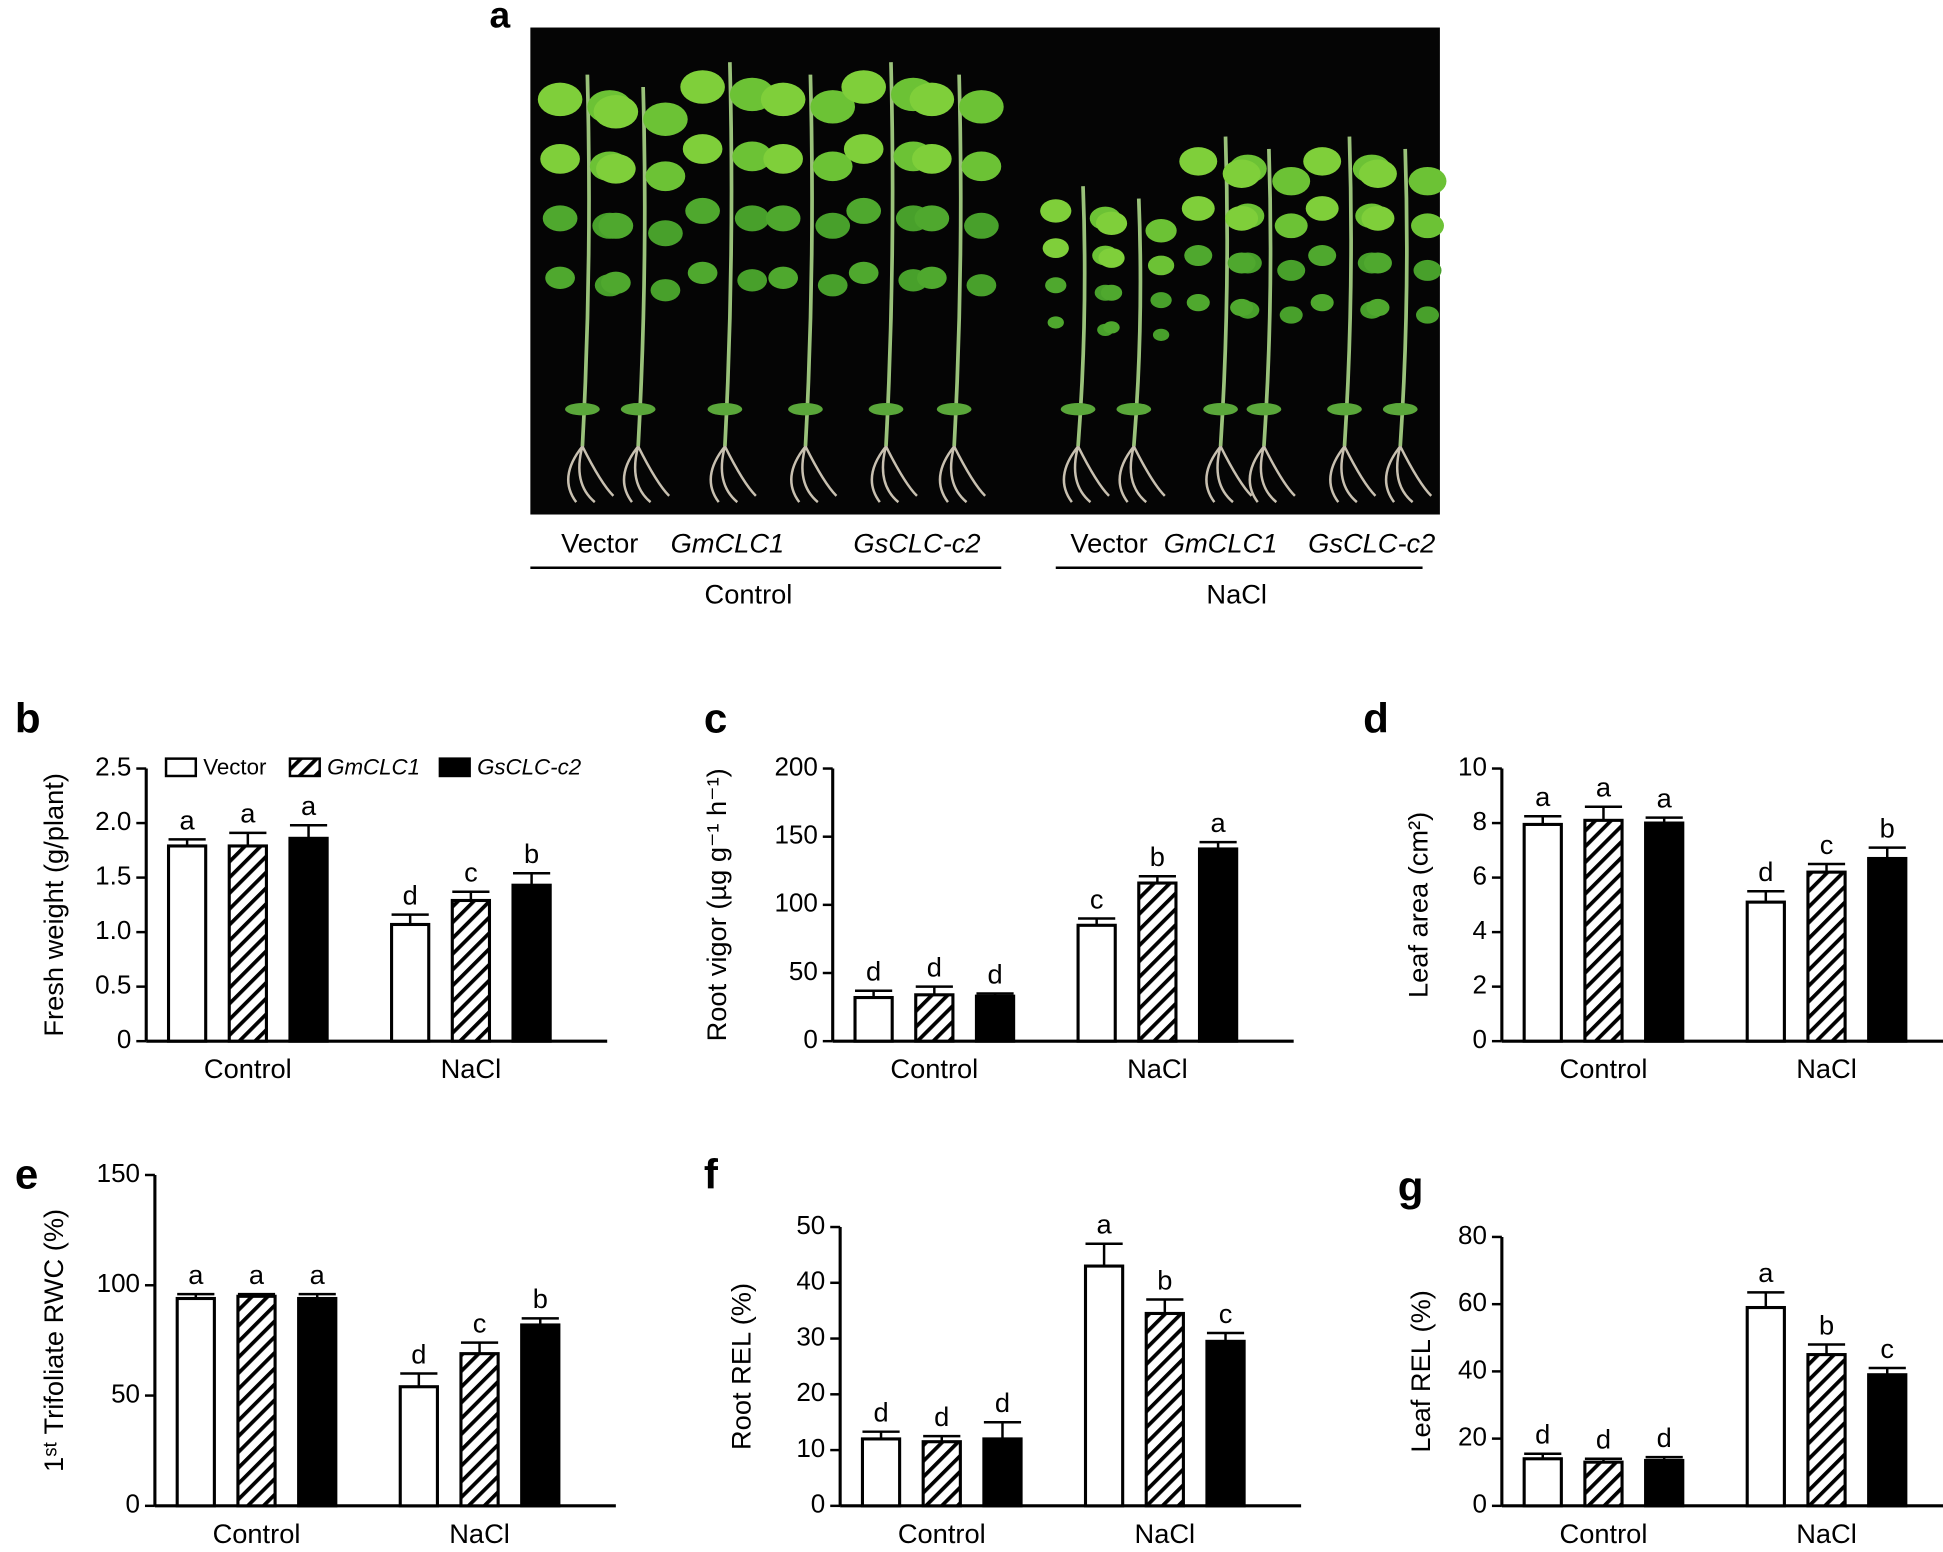 This screenshot has width=1943, height=1552. Describe the element at coordinates (810, 1336) in the screenshot. I see `y-tick-label: 30` at that location.